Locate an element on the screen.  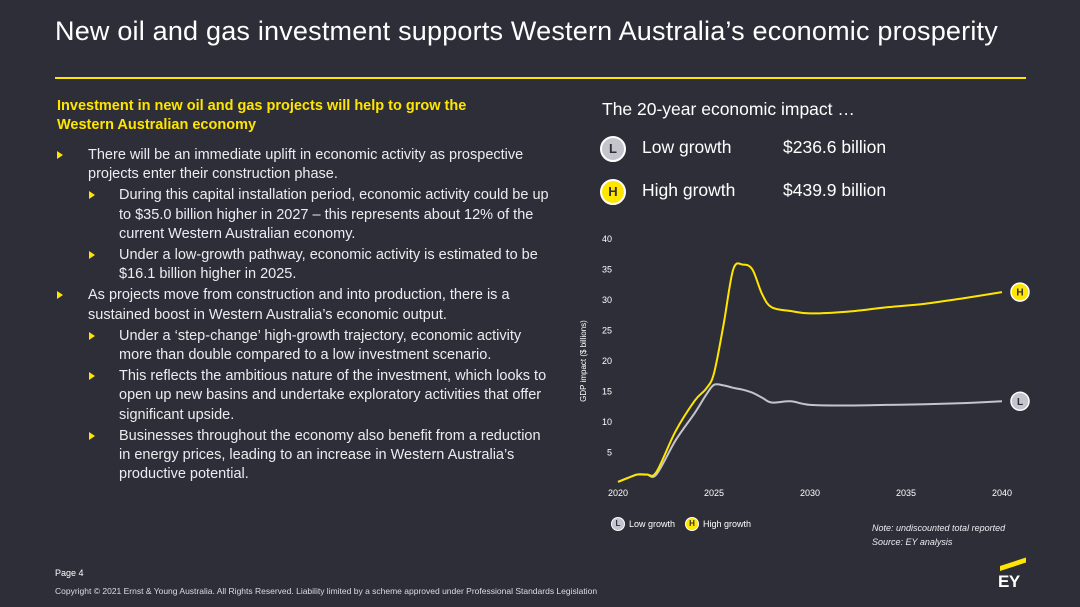
high-growth-end-marker-label: H is located at coordinates (1019, 293).